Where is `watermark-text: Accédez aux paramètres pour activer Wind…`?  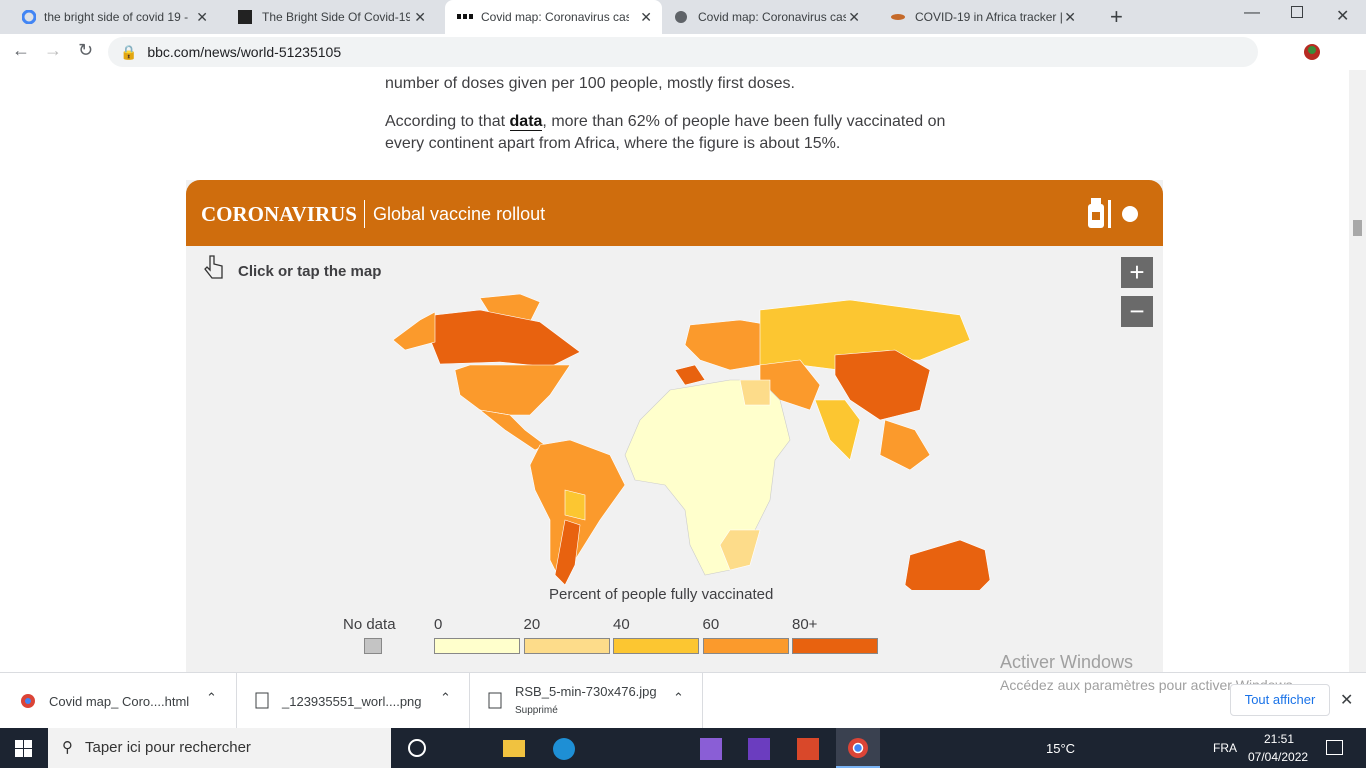
watermark-text: Accédez aux paramètres pour activer Wind… is located at coordinates (1148, 685).